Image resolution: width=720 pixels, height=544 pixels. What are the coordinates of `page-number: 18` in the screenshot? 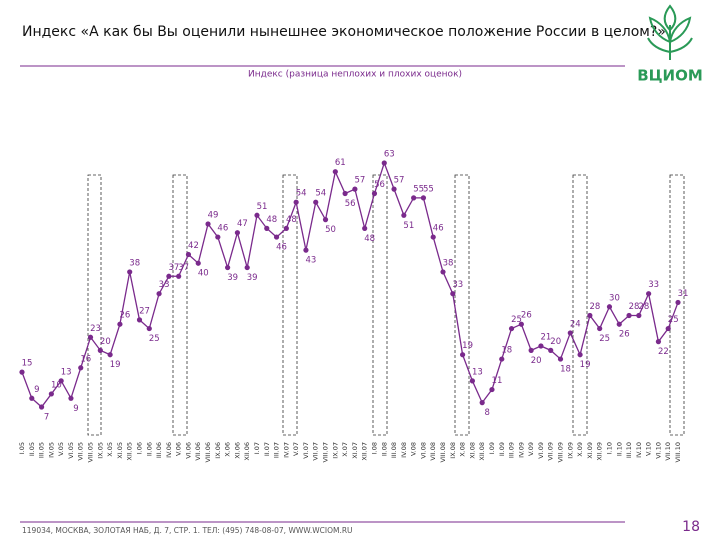 It's located at (691, 527).